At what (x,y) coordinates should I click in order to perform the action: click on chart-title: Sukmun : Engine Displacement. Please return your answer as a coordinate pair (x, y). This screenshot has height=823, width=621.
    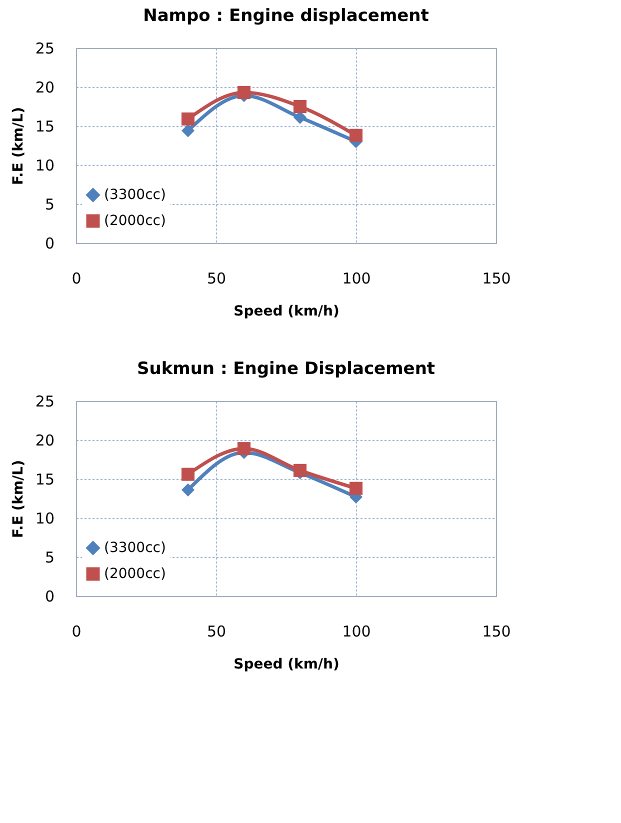
    Looking at the image, I should click on (286, 369).